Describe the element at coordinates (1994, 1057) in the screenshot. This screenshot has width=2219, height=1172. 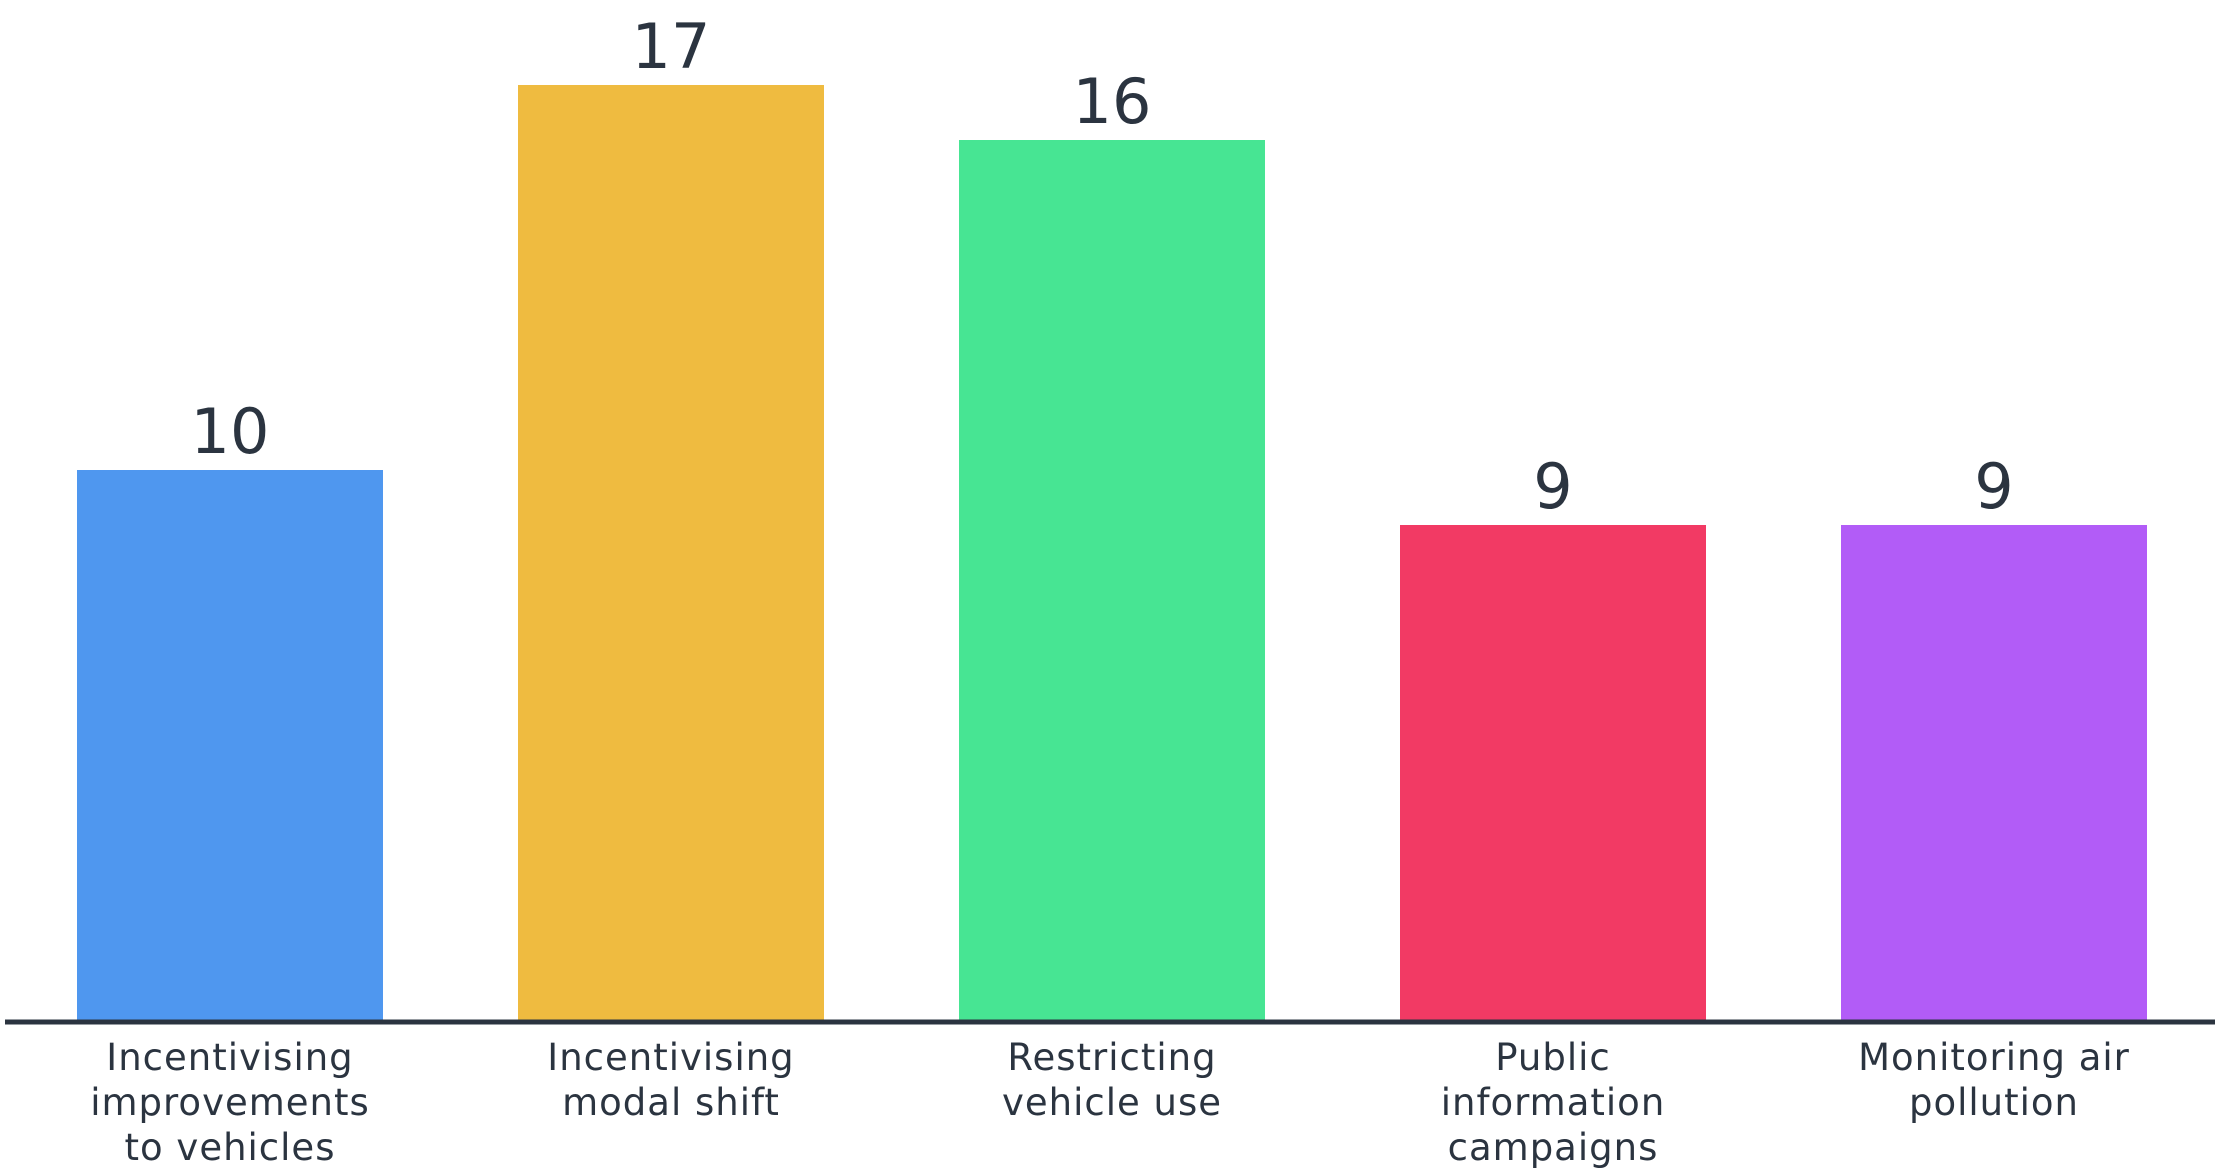
I see `category-label-line: Monitoring air` at that location.